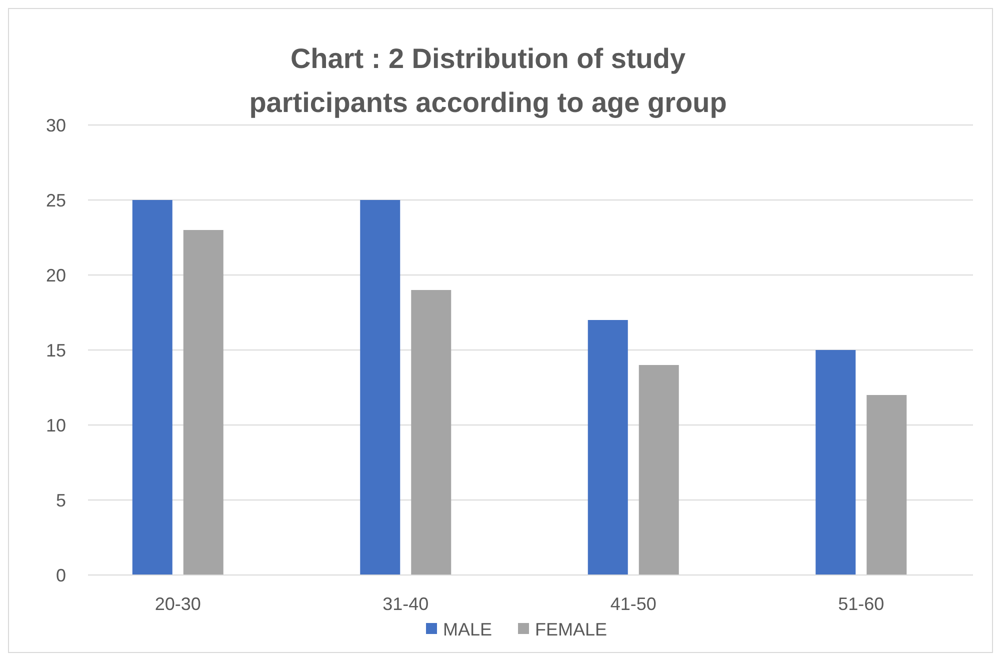 The width and height of the screenshot is (997, 657). I want to click on y-tick-label: 20, so click(56, 275).